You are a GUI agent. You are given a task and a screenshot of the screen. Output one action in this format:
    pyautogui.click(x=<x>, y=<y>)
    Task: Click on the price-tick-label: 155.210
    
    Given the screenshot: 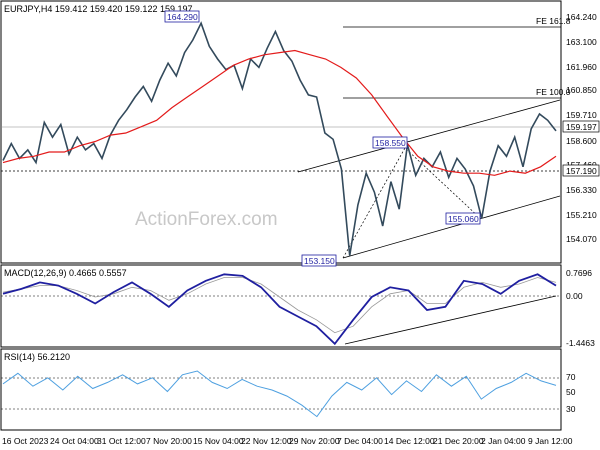 What is the action you would take?
    pyautogui.click(x=581, y=215)
    